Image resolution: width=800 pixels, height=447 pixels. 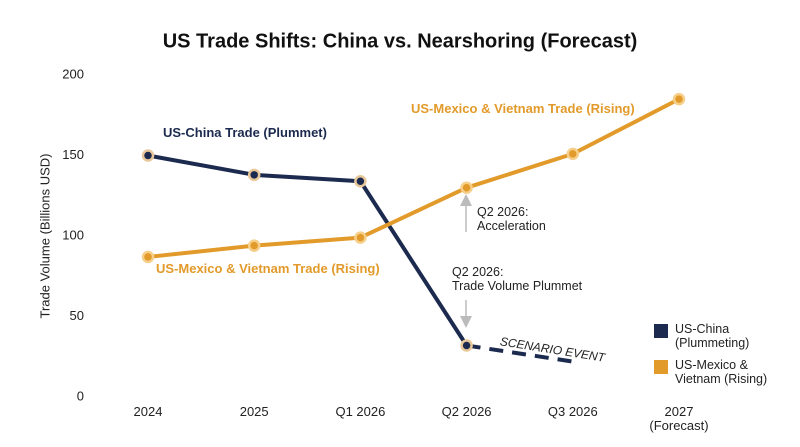 What do you see at coordinates (148, 411) in the screenshot?
I see `x-tick-label: 2024` at bounding box center [148, 411].